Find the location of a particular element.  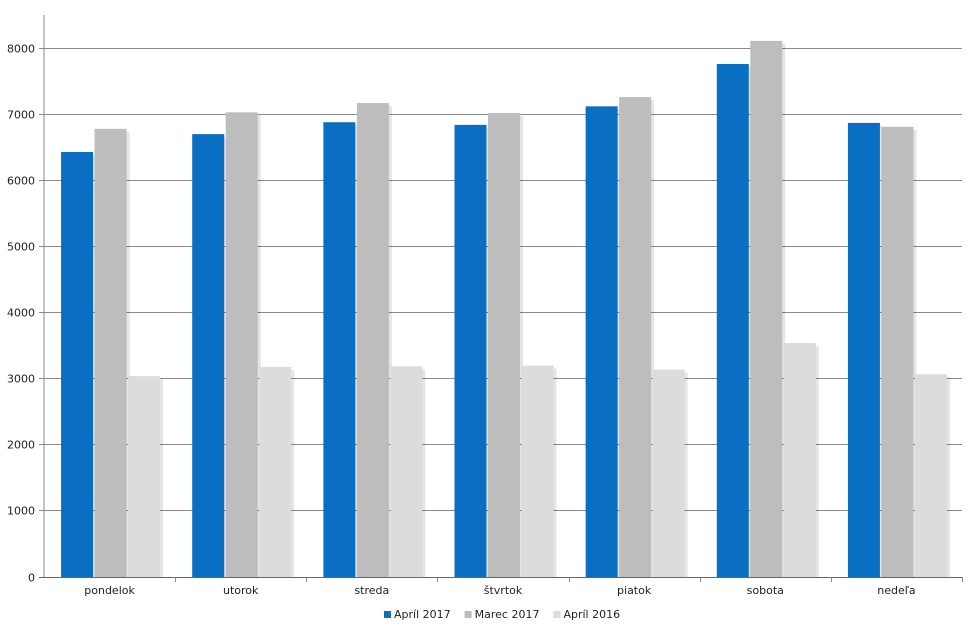

legend: Apríl 2017 Marec 2017 Apríl 2016 is located at coordinates (502, 614).